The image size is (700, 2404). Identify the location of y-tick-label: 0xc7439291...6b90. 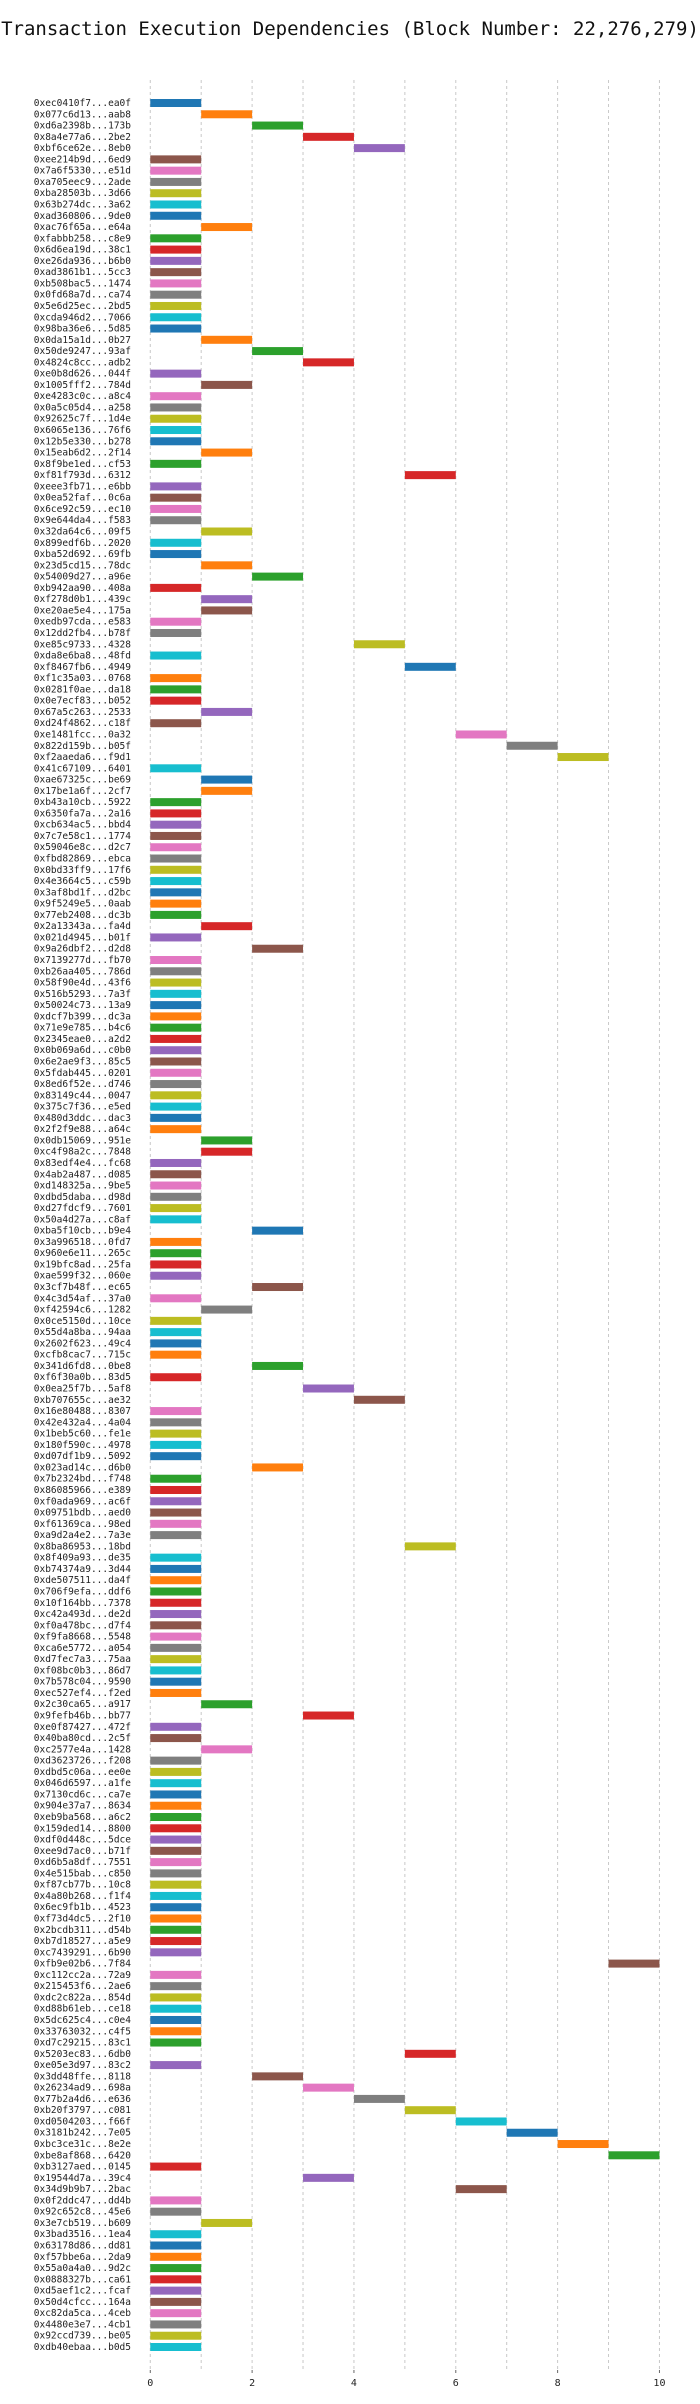
(83, 1952).